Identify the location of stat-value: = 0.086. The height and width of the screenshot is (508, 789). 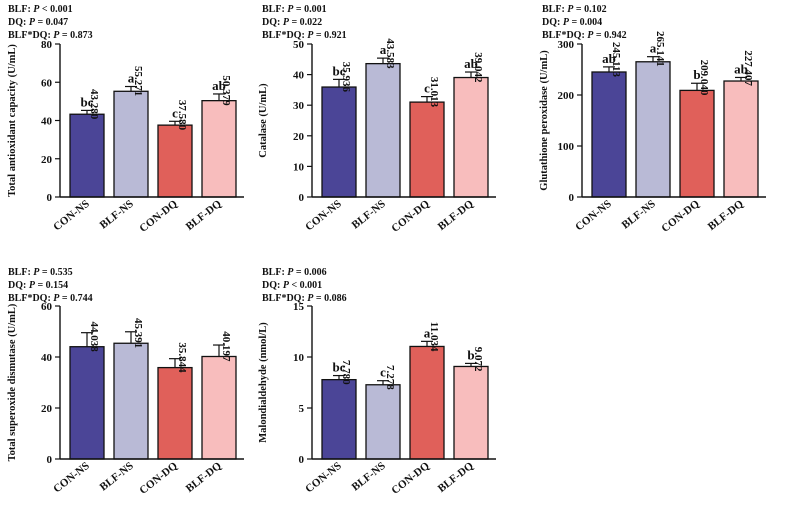
(329, 298).